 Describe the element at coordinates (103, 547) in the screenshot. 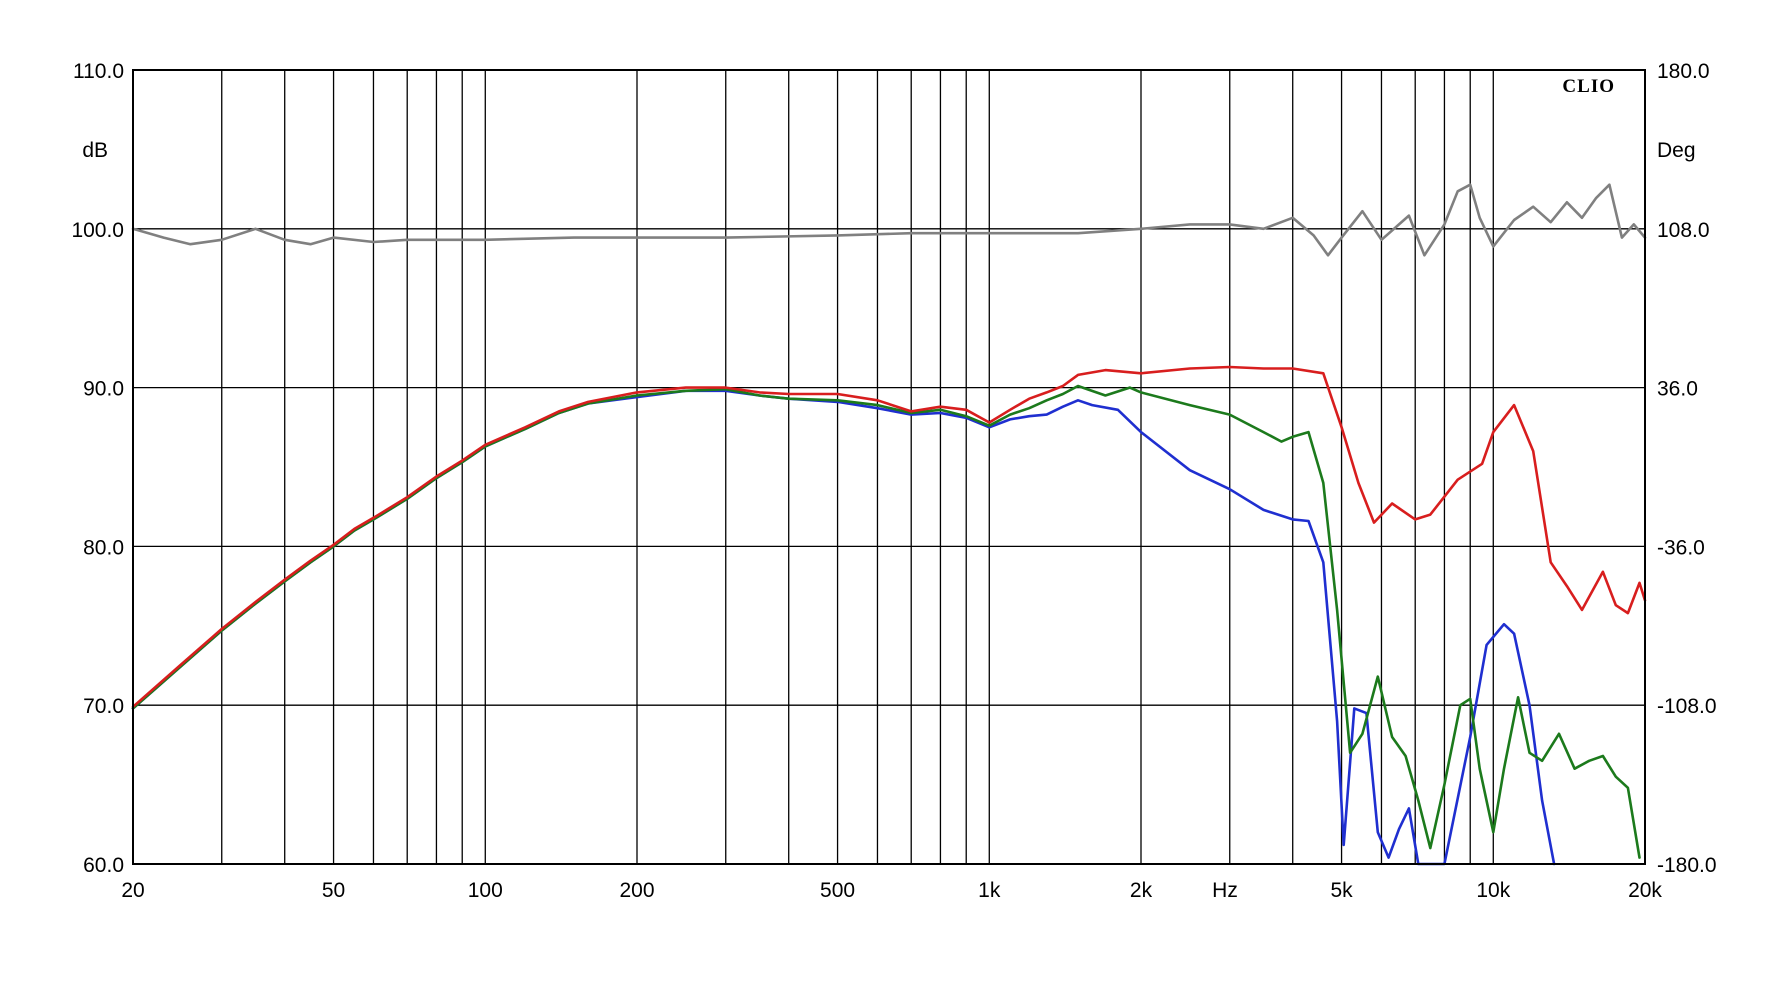

I see `y-left-tick-label: 80.0` at that location.